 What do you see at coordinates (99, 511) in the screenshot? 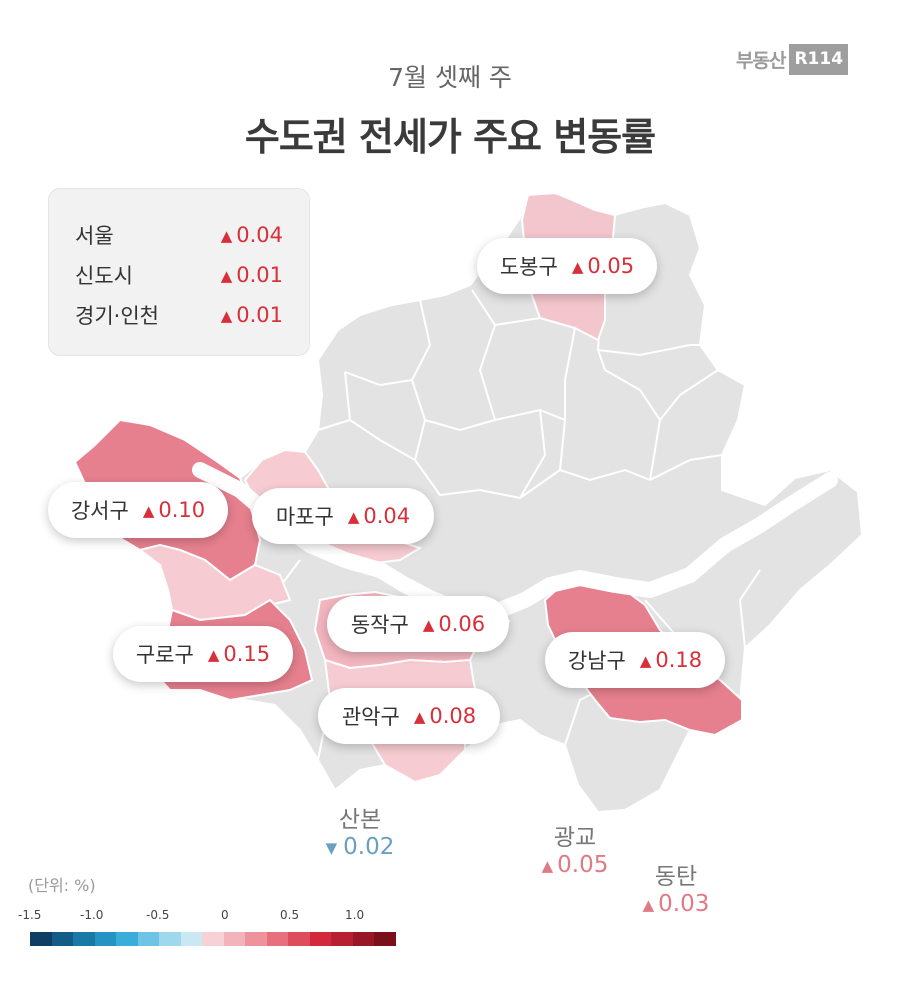
I see `district-name: 강서구` at bounding box center [99, 511].